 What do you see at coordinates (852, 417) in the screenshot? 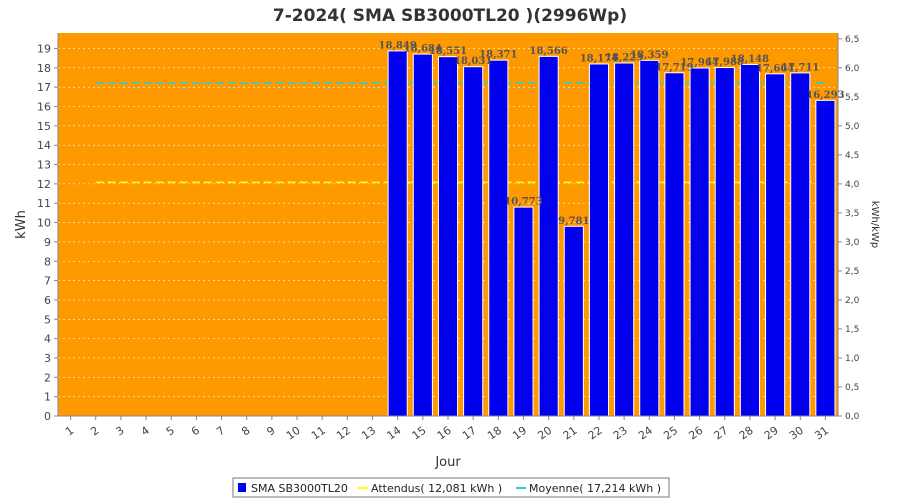
I see `y2-tick-label: 0,0` at bounding box center [852, 417].